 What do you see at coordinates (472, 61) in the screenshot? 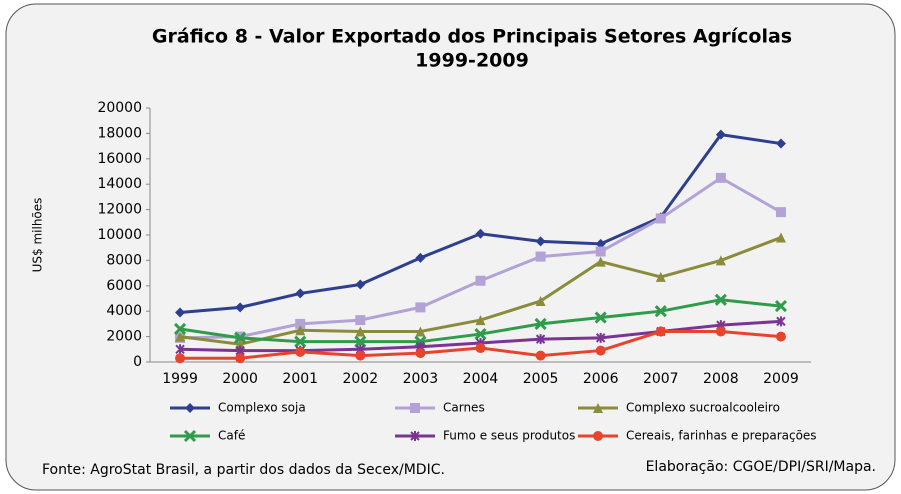
I see `chart-subtitle: 1999-2009` at bounding box center [472, 61].